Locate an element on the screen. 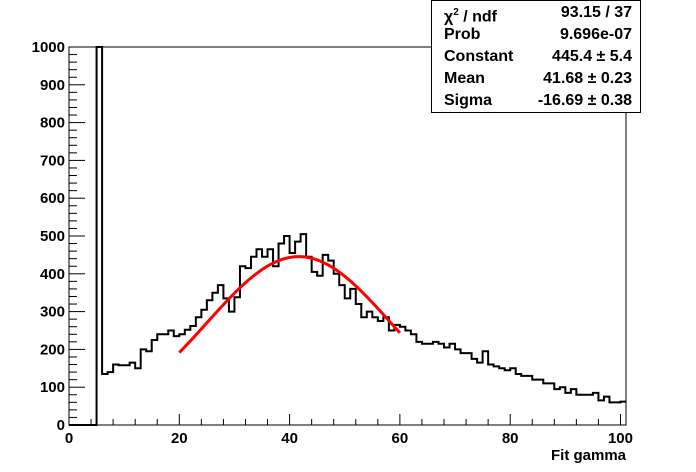 Image resolution: width=696 pixels, height=472 pixels. y-tick-label: 0 is located at coordinates (61, 425).